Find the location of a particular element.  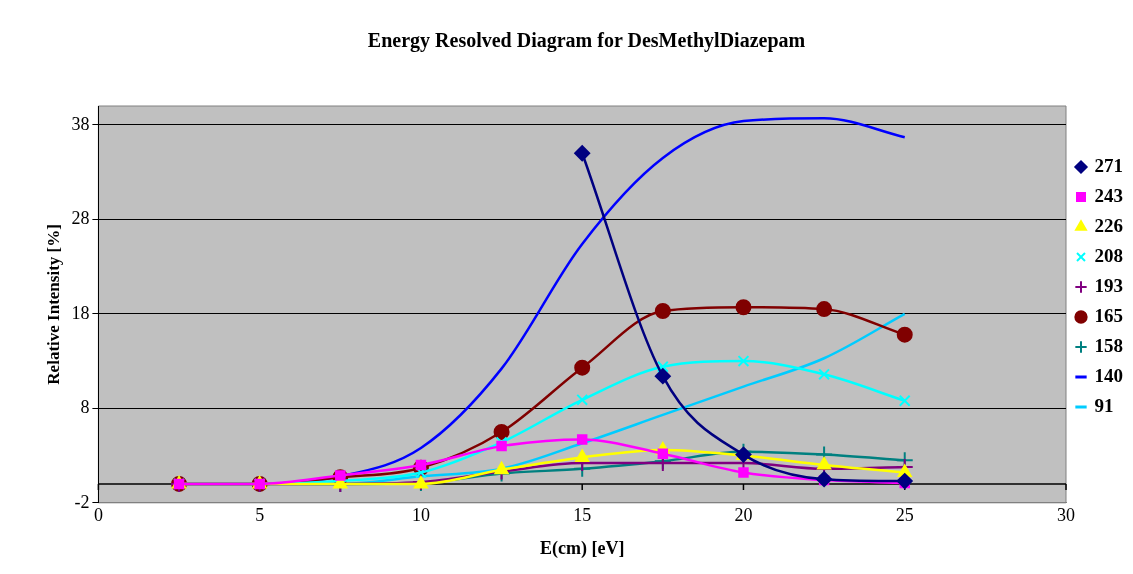

y-tick-label: 18 is located at coordinates (80, 312).